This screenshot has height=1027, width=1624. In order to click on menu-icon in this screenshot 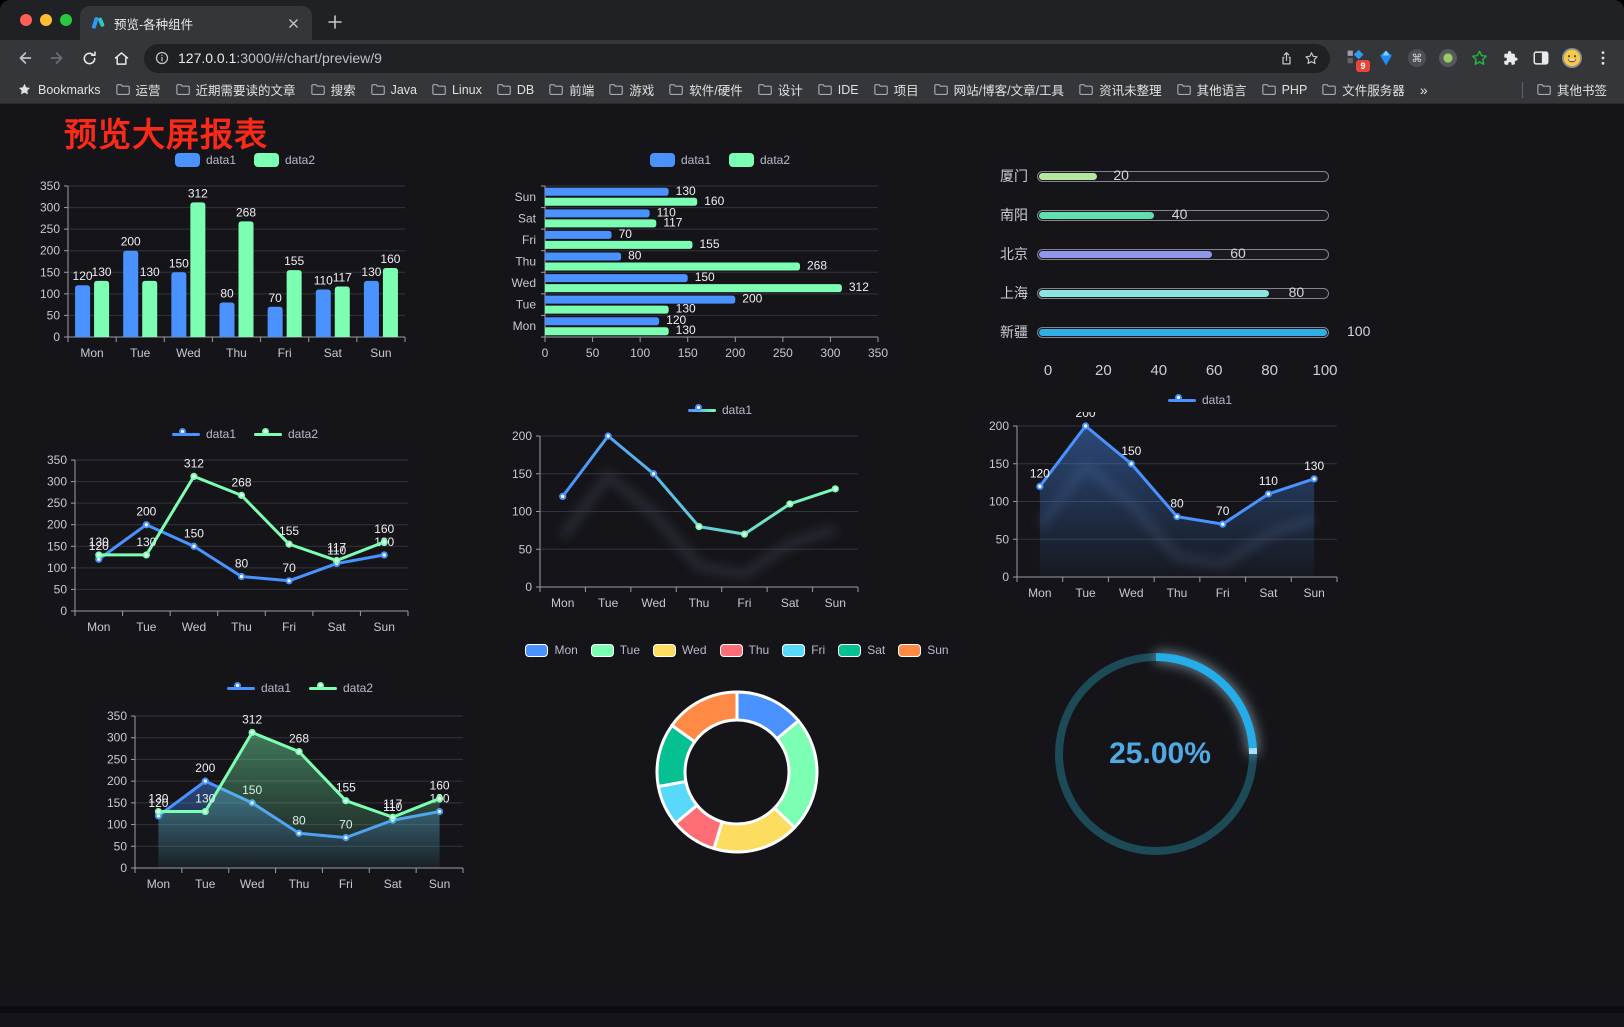, I will do `click(1603, 58)`.